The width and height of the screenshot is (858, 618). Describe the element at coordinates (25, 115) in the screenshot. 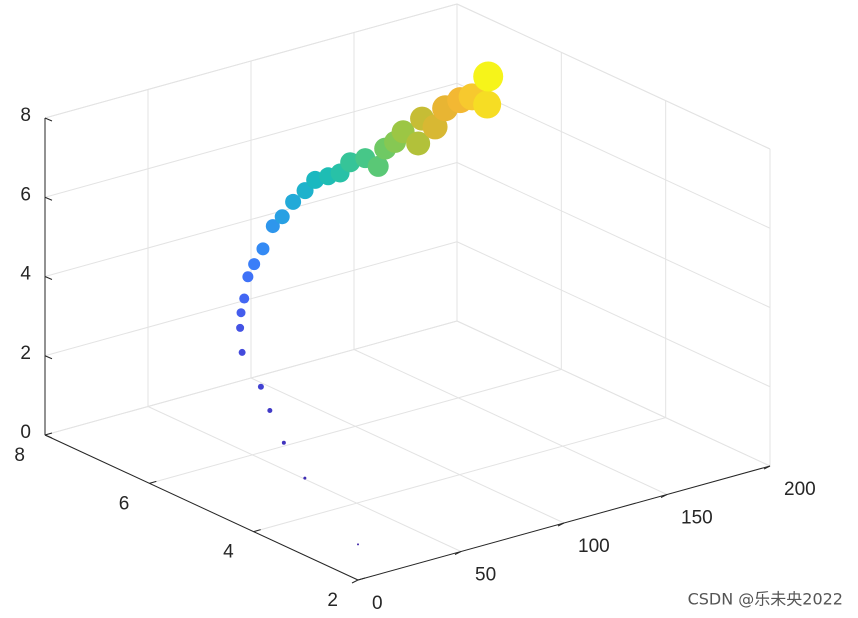

I see `z-tick-label: 8` at that location.